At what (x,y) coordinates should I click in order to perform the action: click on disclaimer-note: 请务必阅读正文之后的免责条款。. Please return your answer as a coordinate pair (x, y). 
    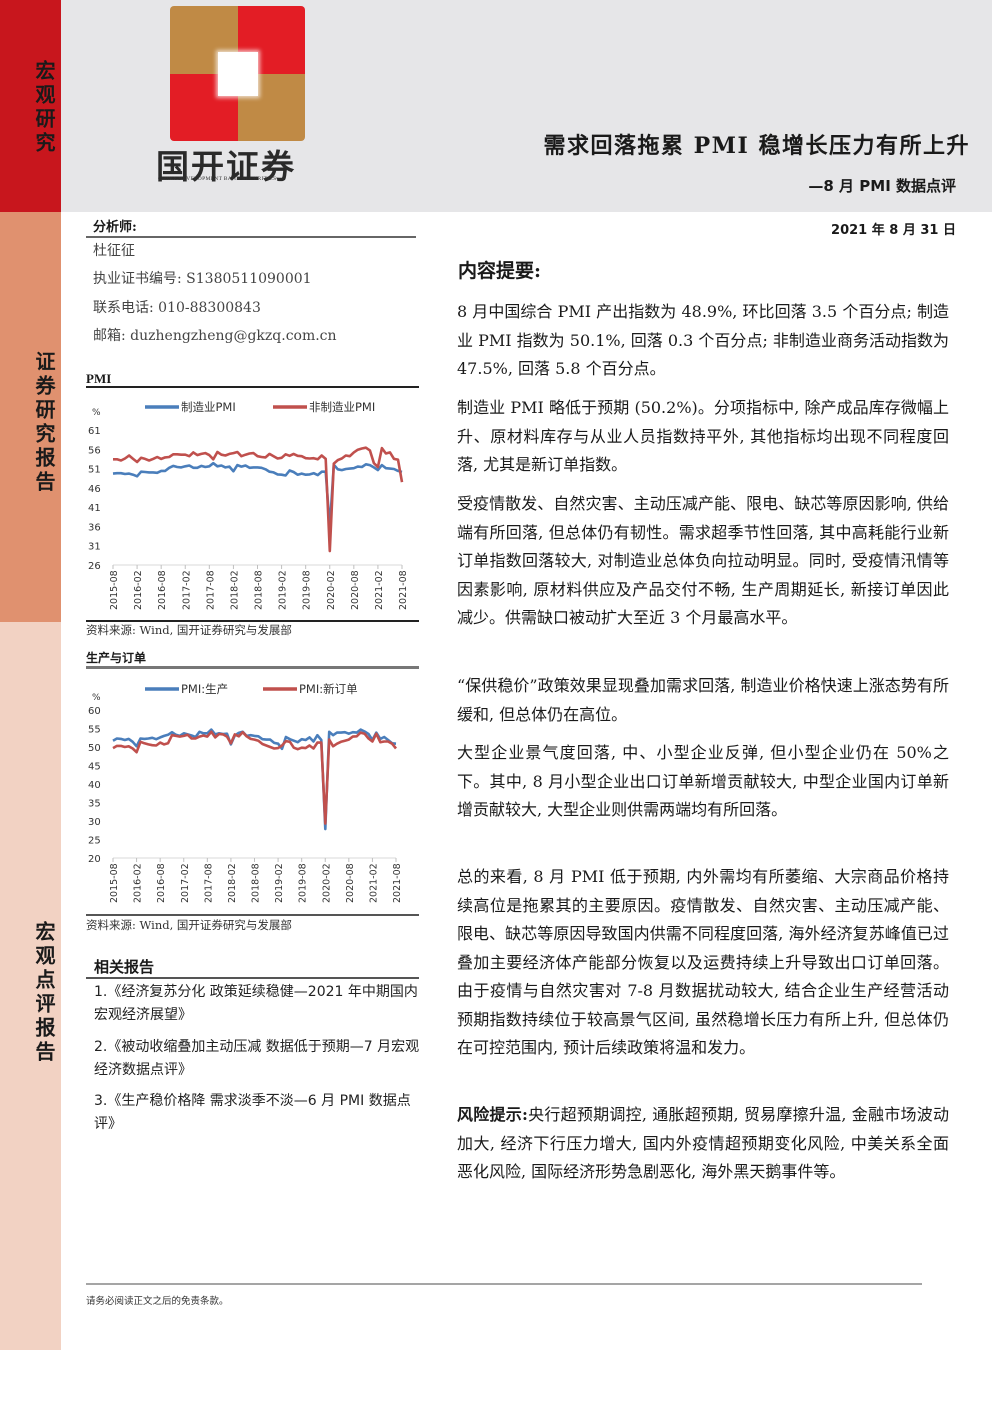
    Looking at the image, I should click on (157, 1301).